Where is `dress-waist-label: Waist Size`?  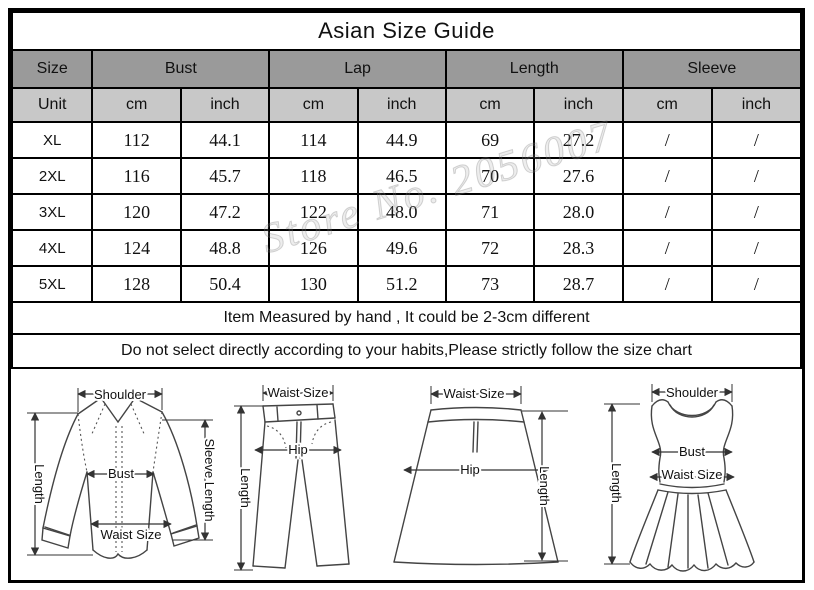
dress-waist-label: Waist Size is located at coordinates (692, 474).